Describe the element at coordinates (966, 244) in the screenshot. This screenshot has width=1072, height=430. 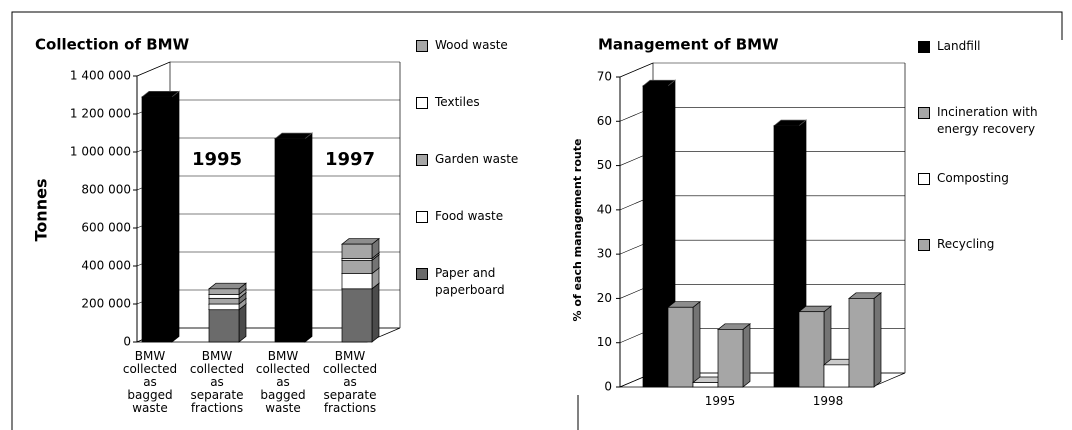
I see `legend-label: Recycling` at that location.